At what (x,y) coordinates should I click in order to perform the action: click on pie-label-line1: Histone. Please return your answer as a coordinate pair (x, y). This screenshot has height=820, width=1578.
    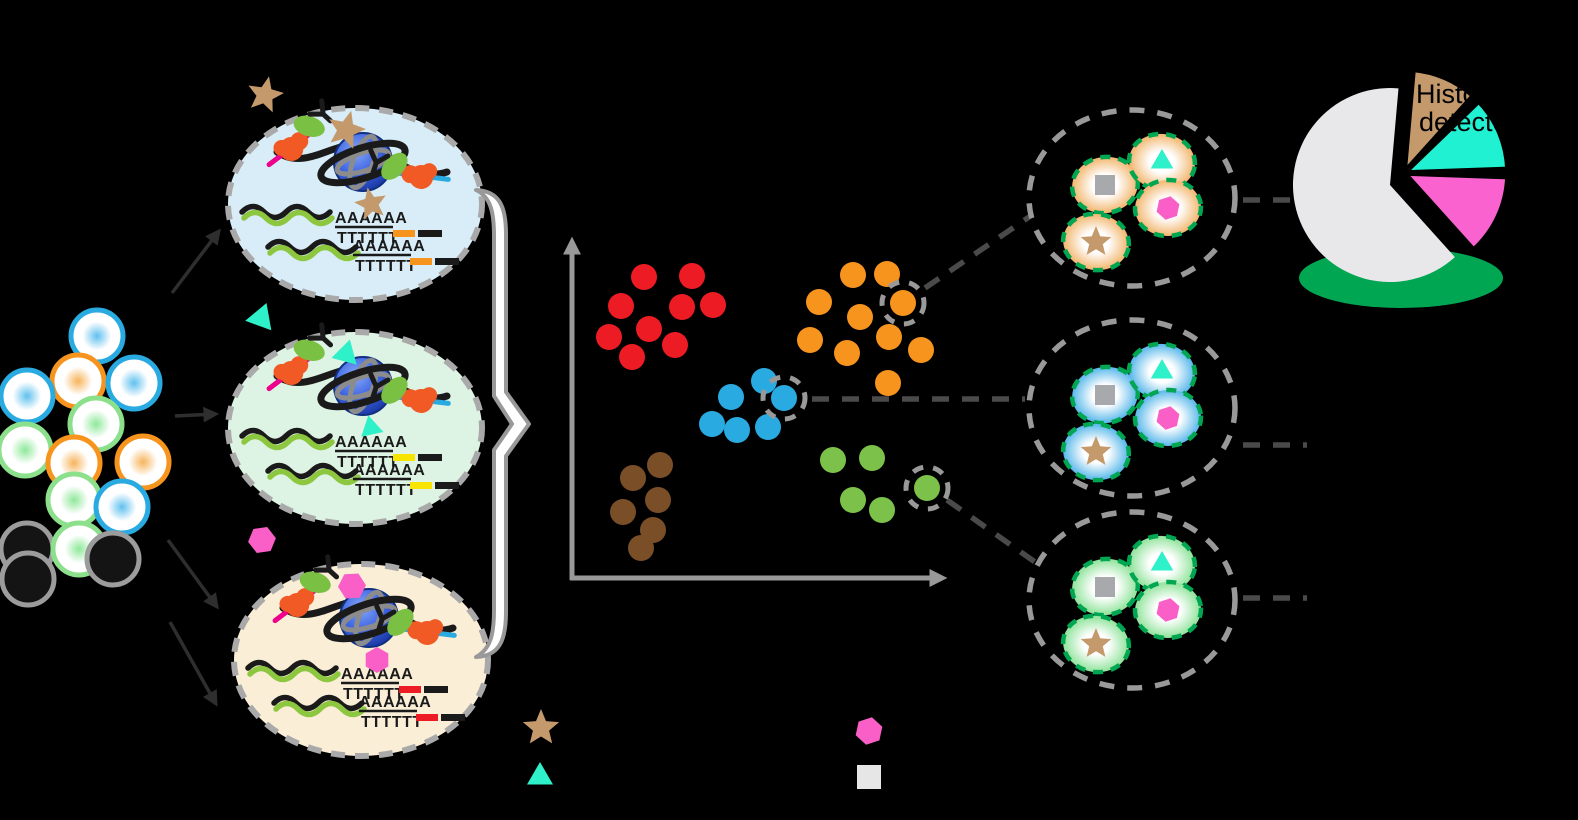
    Looking at the image, I should click on (1462, 94).